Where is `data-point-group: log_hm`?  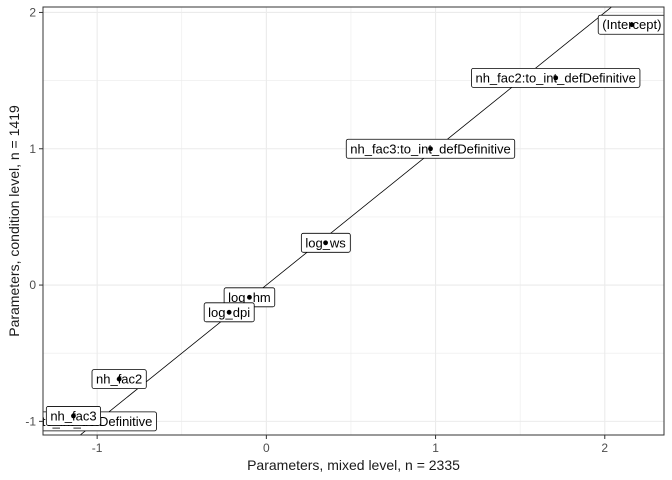
data-point-group: log_hm is located at coordinates (249, 297).